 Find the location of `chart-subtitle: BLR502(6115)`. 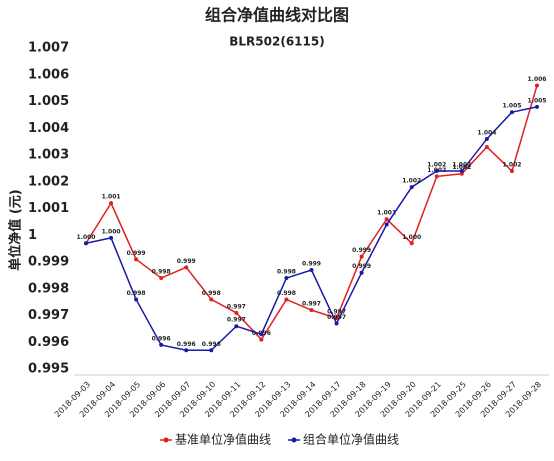

chart-subtitle: BLR502(6115) is located at coordinates (276, 42).